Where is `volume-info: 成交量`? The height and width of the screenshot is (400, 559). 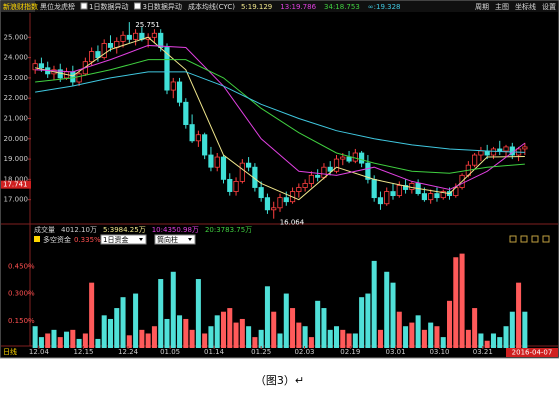 volume-info: 成交量 is located at coordinates (44, 229).